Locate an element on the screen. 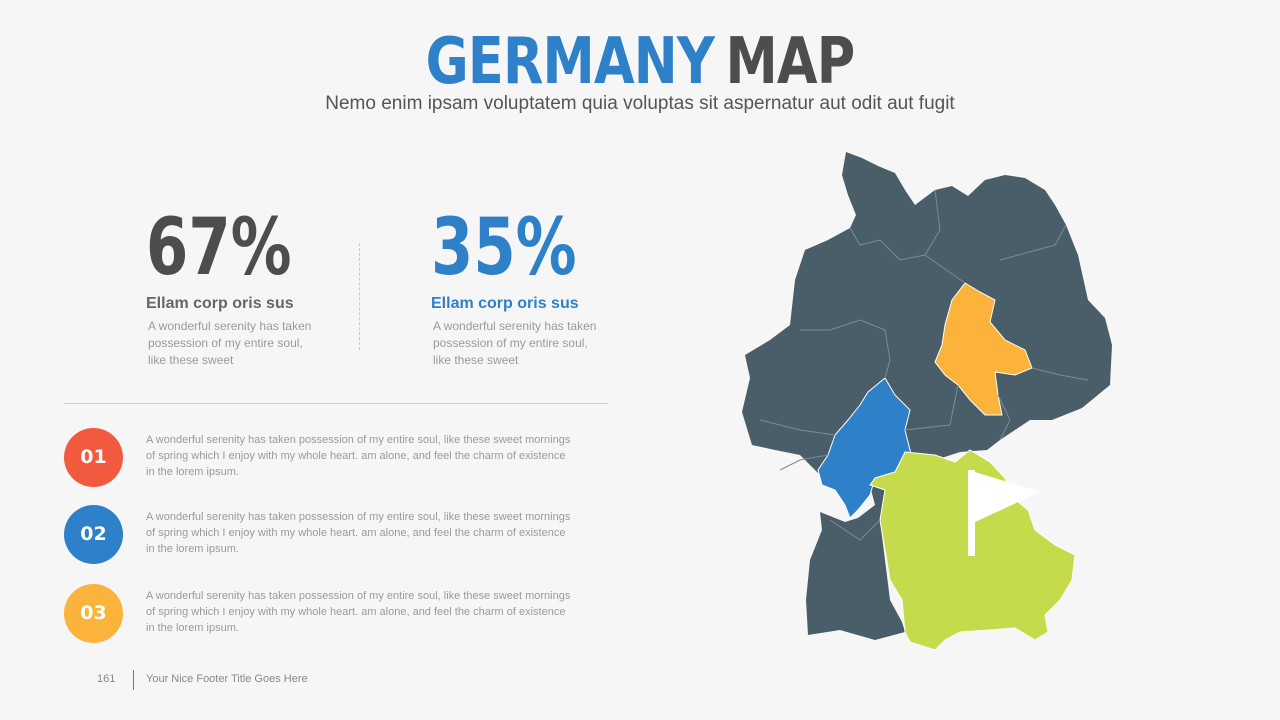 The height and width of the screenshot is (720, 1280). stat-value: 67% is located at coordinates (219, 248).